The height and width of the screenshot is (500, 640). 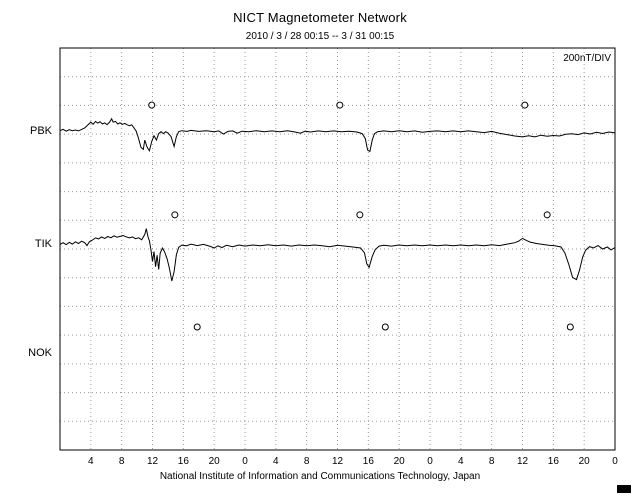 What do you see at coordinates (337, 135) in the screenshot?
I see `trace-PBK` at bounding box center [337, 135].